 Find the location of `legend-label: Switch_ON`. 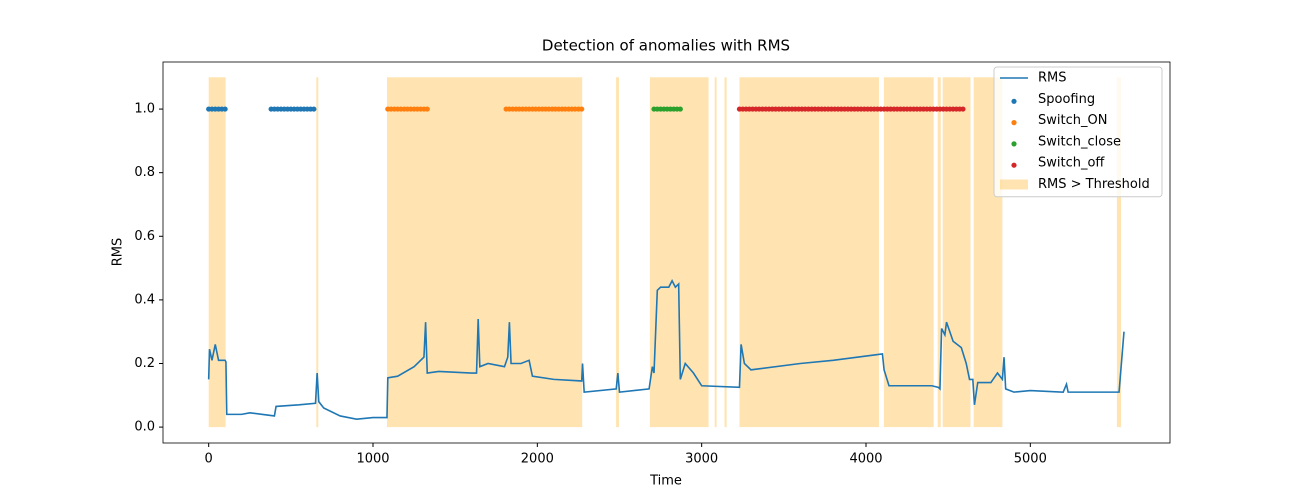

legend-label: Switch_ON is located at coordinates (1072, 120).